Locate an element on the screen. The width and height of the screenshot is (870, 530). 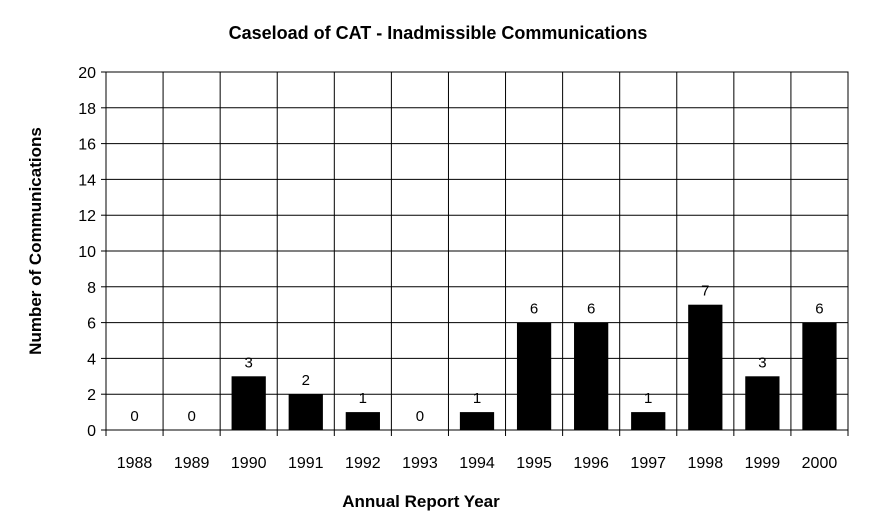
data-label-1999: 3 is located at coordinates (762, 362).